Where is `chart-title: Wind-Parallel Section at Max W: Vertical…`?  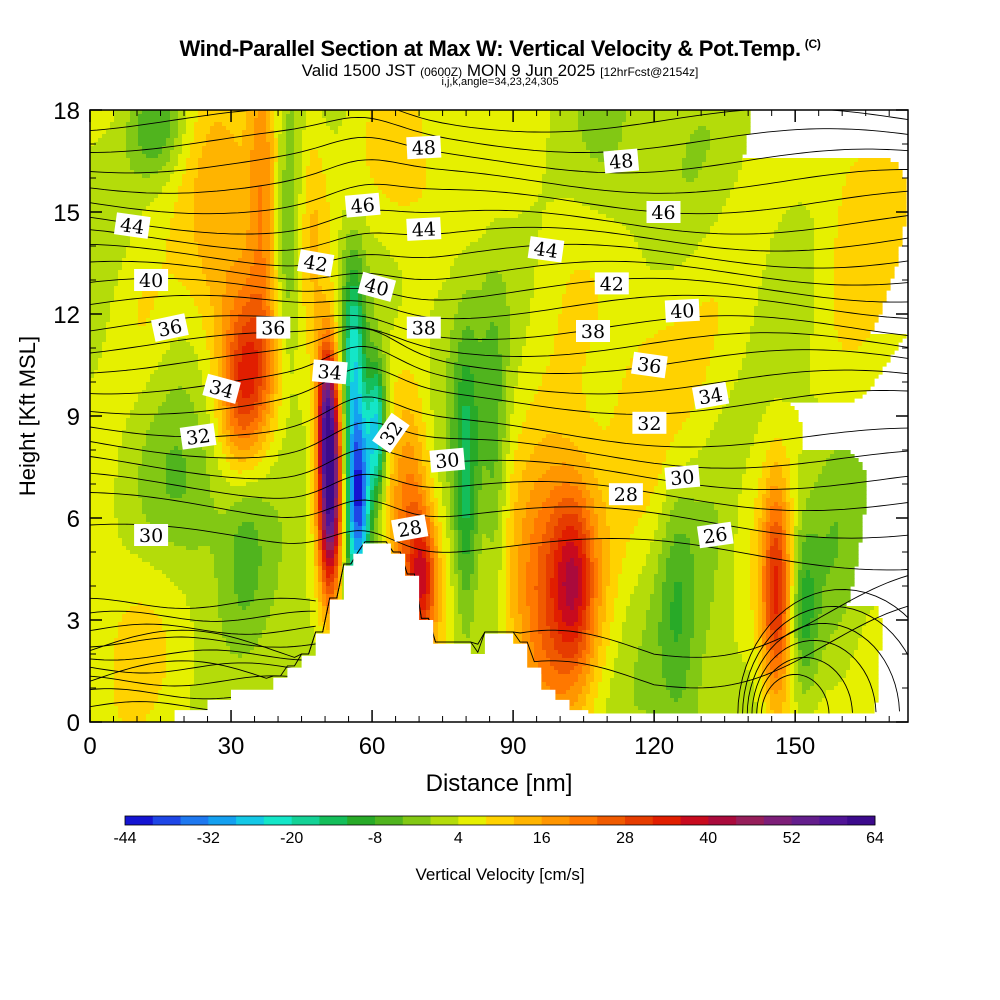
chart-title: Wind-Parallel Section at Max W: Vertical… is located at coordinates (500, 49).